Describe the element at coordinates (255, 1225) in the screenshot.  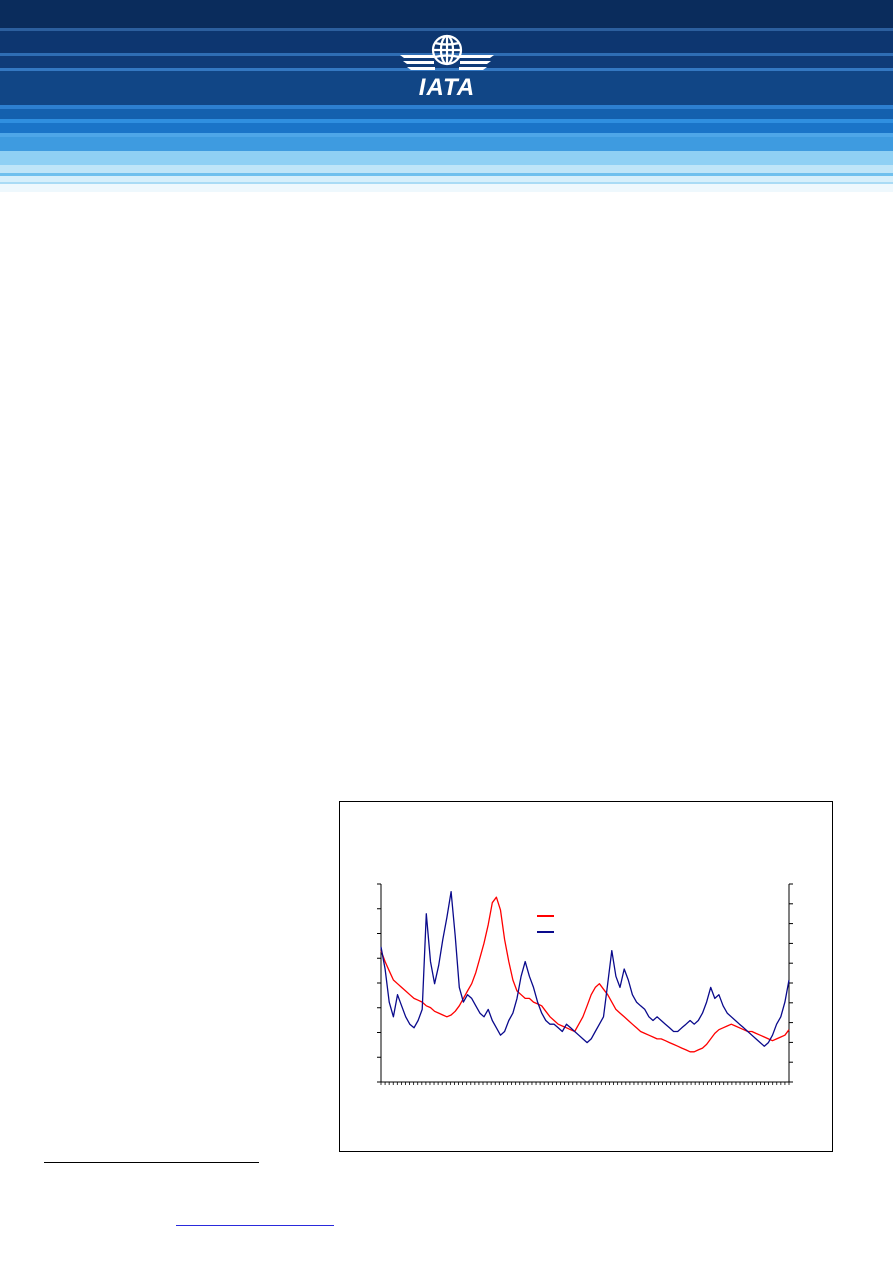
I see `hyperlink-underline` at that location.